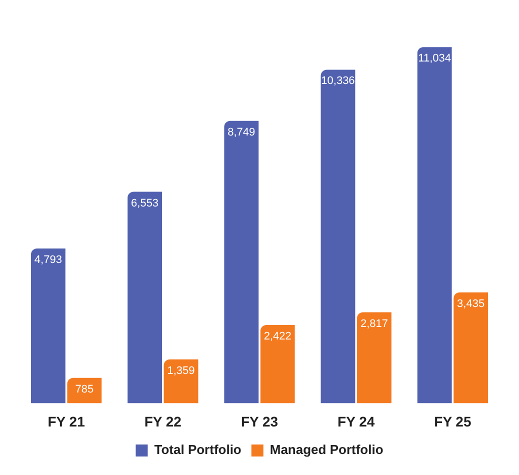  Describe the element at coordinates (198, 450) in the screenshot. I see `legend-label: Total Portfolio` at that location.